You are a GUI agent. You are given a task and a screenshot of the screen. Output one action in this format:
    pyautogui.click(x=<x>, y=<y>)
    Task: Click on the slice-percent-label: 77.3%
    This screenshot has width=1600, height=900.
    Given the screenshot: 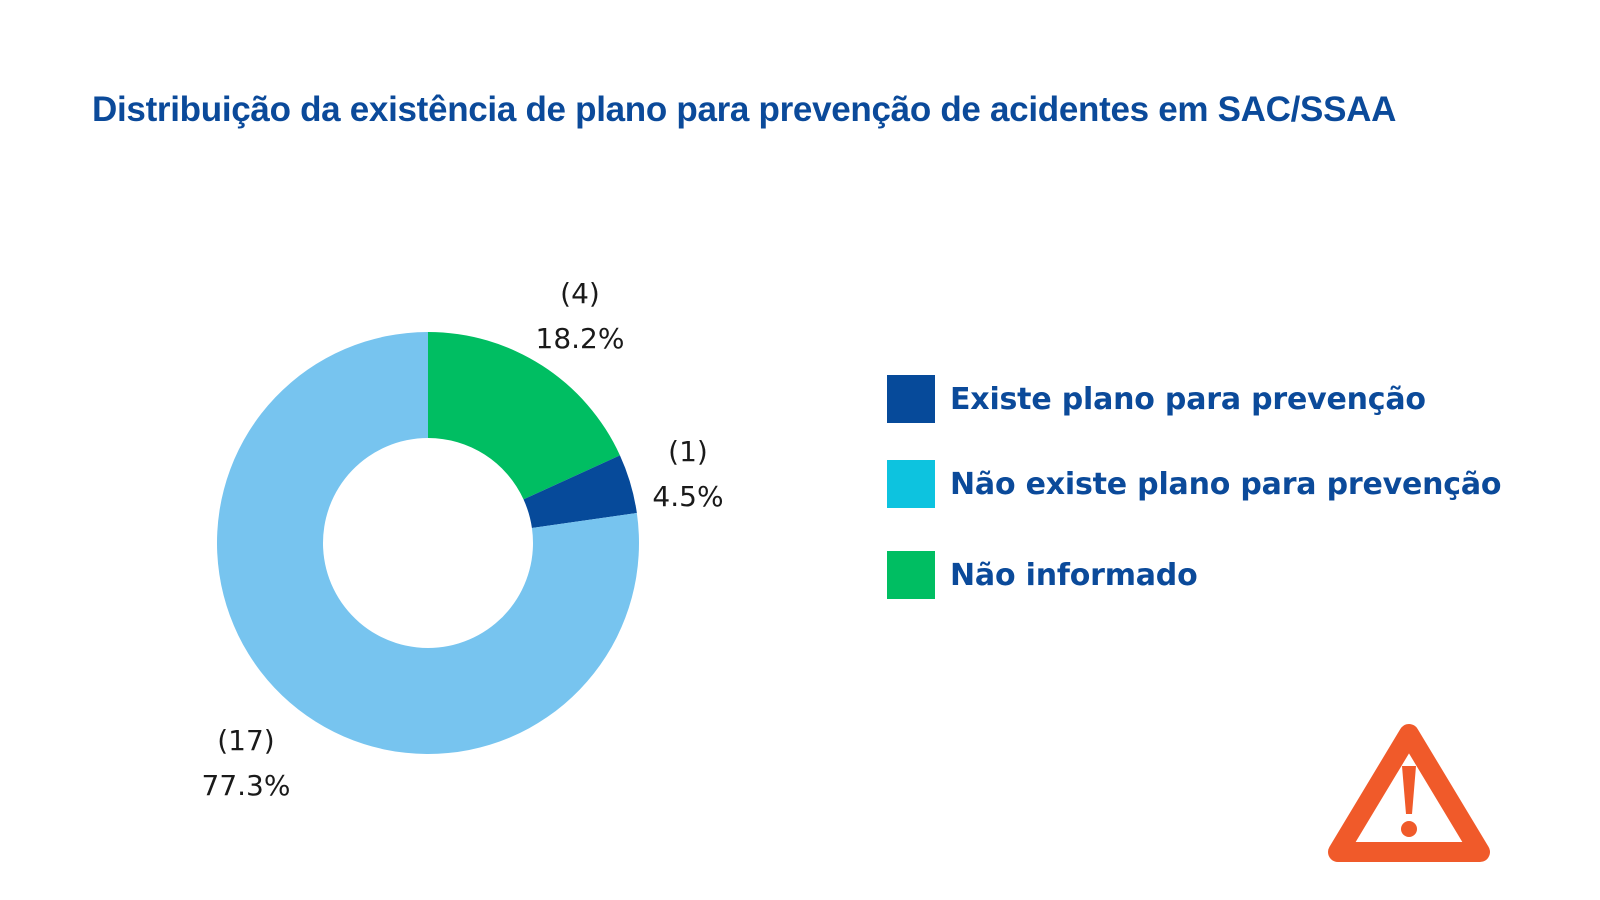 What is the action you would take?
    pyautogui.click(x=246, y=785)
    